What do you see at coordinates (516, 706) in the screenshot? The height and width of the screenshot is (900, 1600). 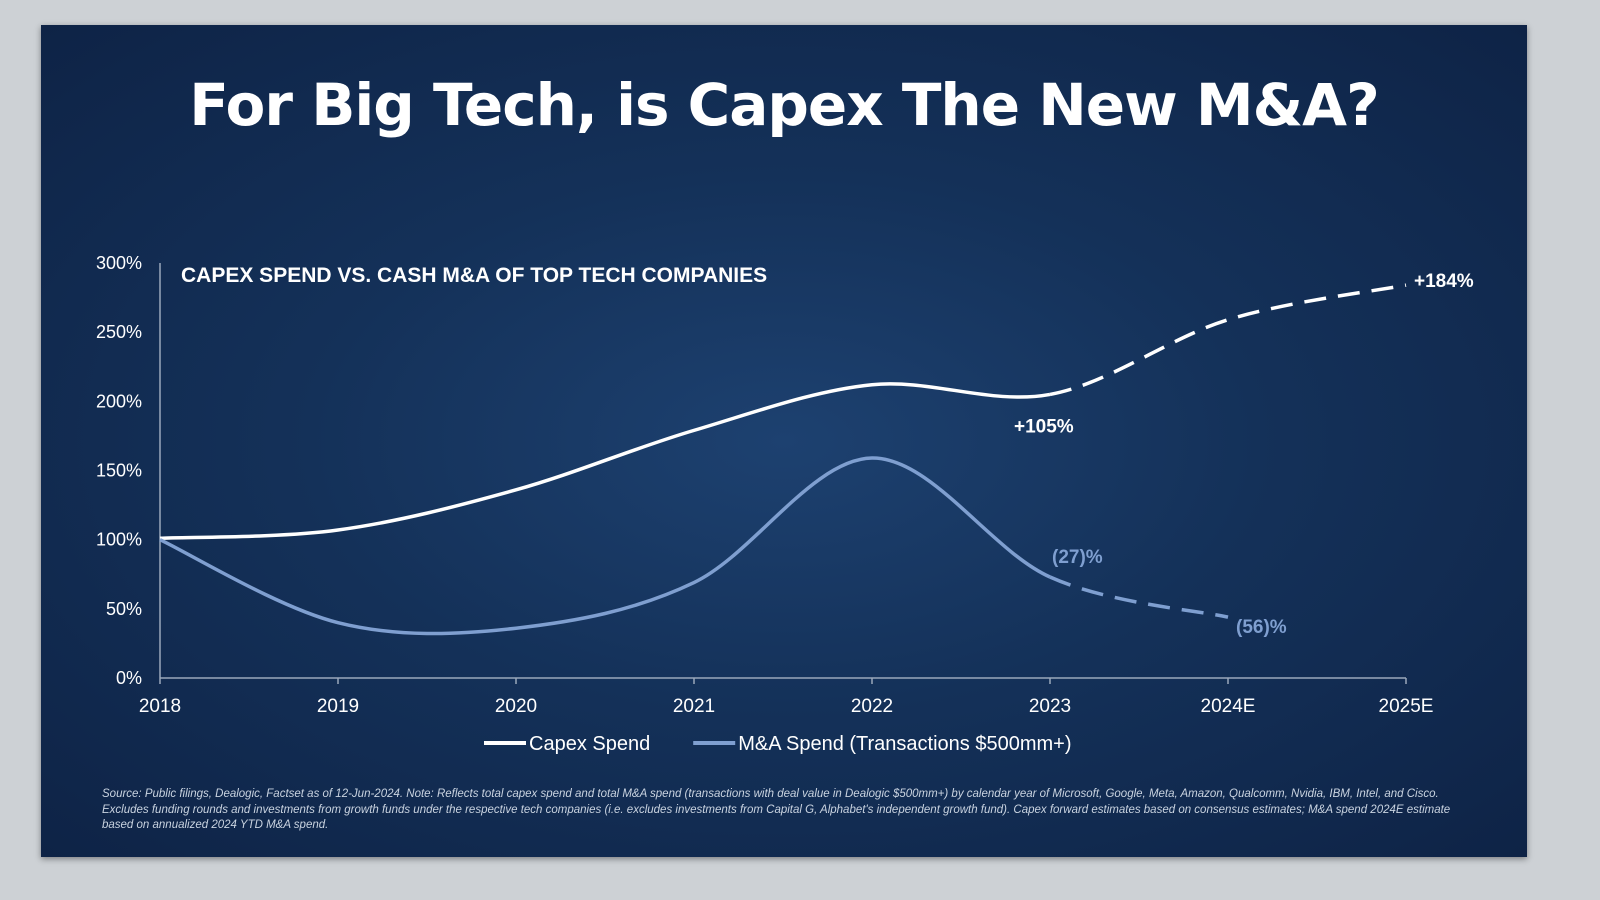 I see `x-tick-label: 2020` at bounding box center [516, 706].